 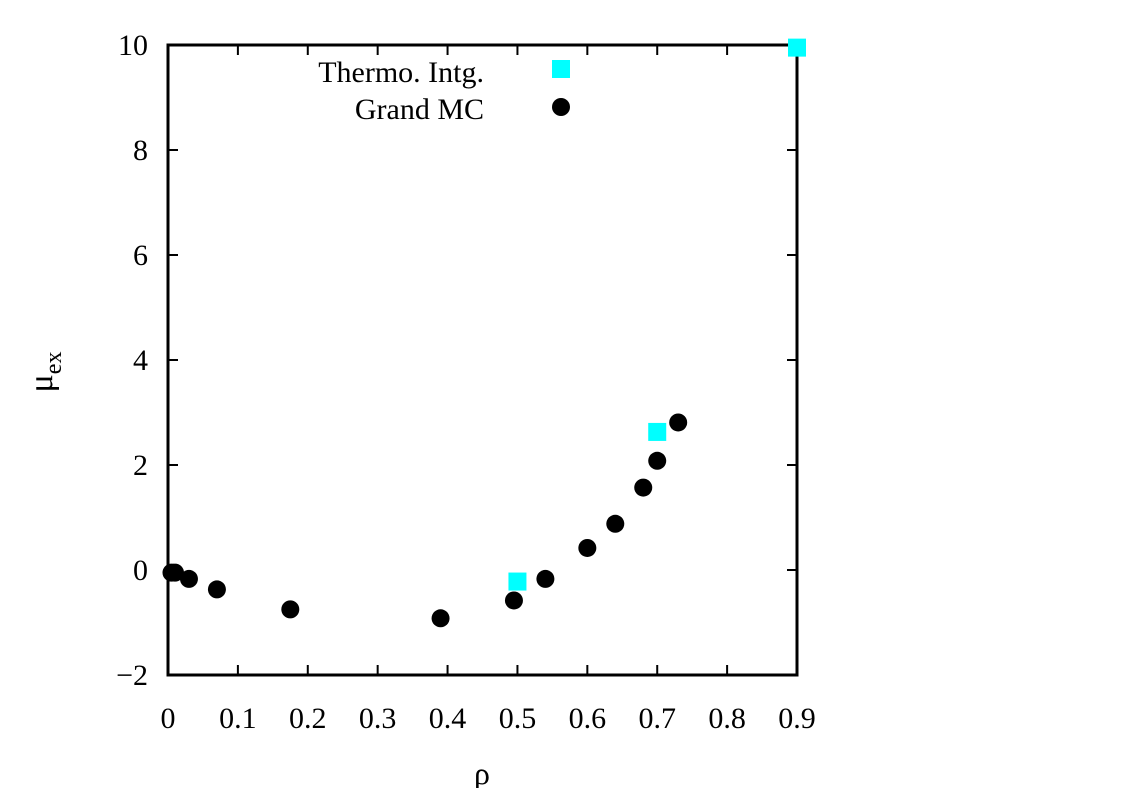 I want to click on y-tick-label: 2, so click(x=140, y=465).